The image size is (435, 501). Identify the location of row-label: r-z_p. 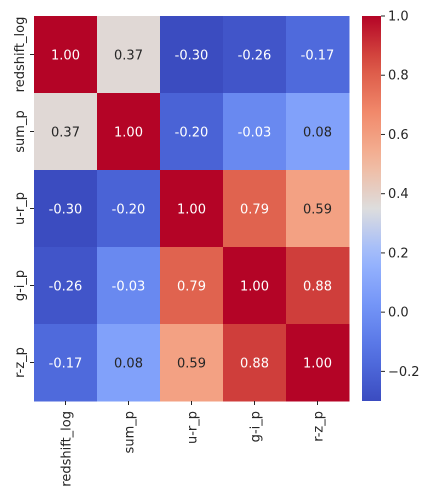
(20, 362).